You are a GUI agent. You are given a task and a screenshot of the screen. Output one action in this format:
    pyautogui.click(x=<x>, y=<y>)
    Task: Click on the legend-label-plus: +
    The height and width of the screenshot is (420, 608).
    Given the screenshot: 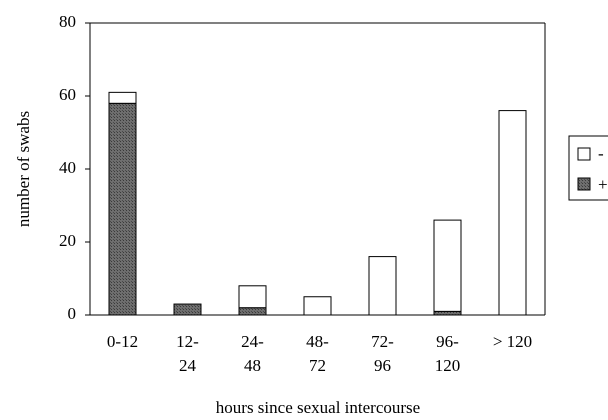 What is the action you would take?
    pyautogui.click(x=603, y=184)
    